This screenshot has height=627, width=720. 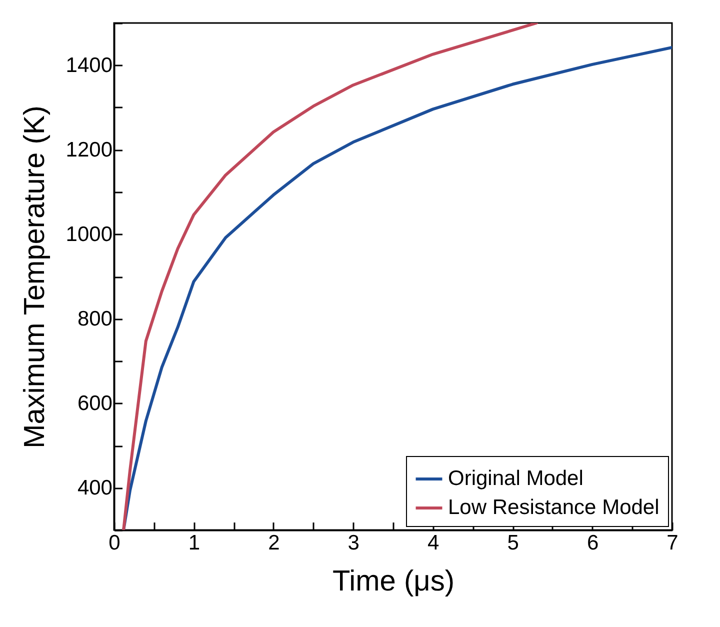 I want to click on x-tick-label: 7, so click(x=672, y=543).